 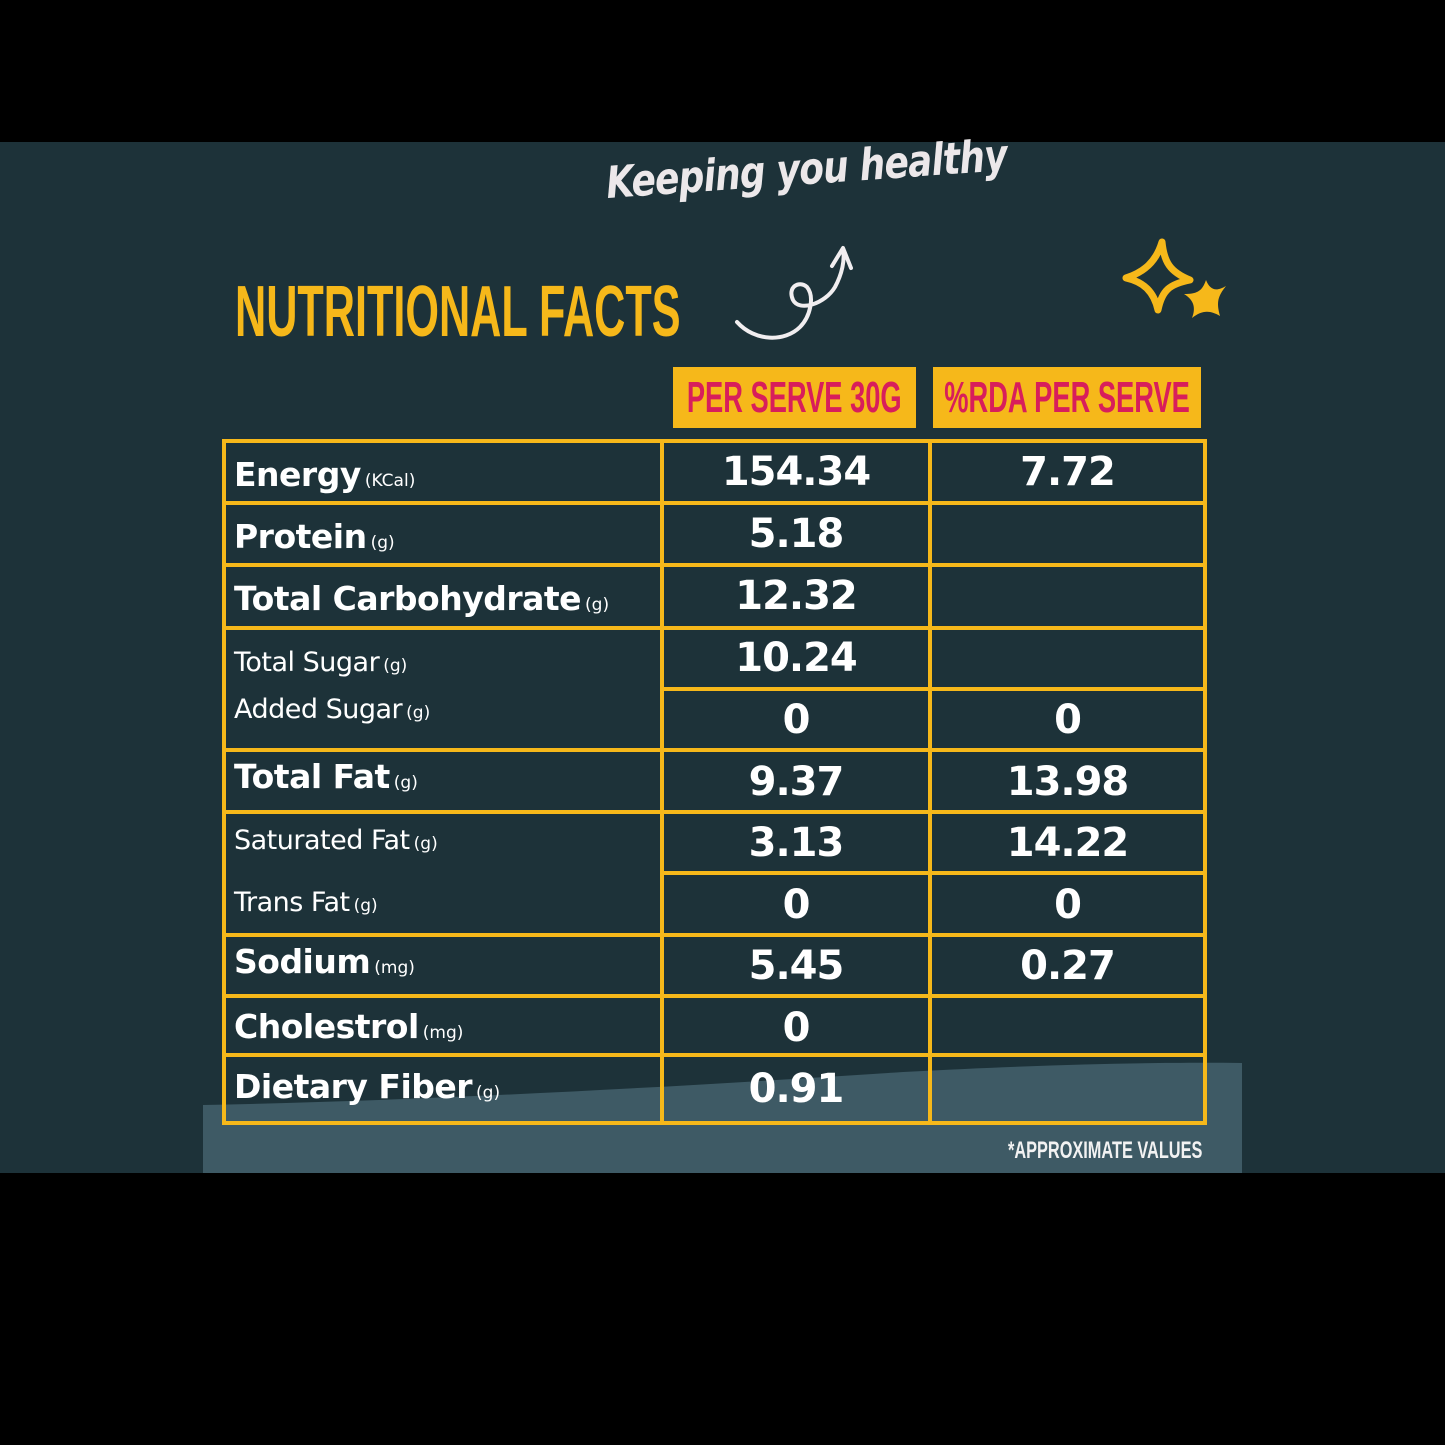 I want to click on per-serve-value: 12.32, so click(x=796, y=596).